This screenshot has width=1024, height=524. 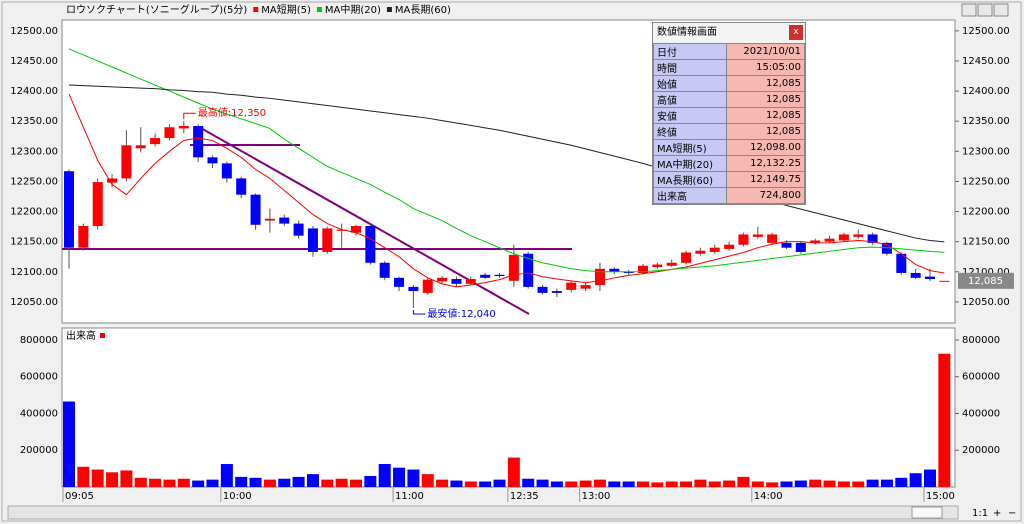 What do you see at coordinates (1012, 513) in the screenshot?
I see `zoom-out: −` at bounding box center [1012, 513].